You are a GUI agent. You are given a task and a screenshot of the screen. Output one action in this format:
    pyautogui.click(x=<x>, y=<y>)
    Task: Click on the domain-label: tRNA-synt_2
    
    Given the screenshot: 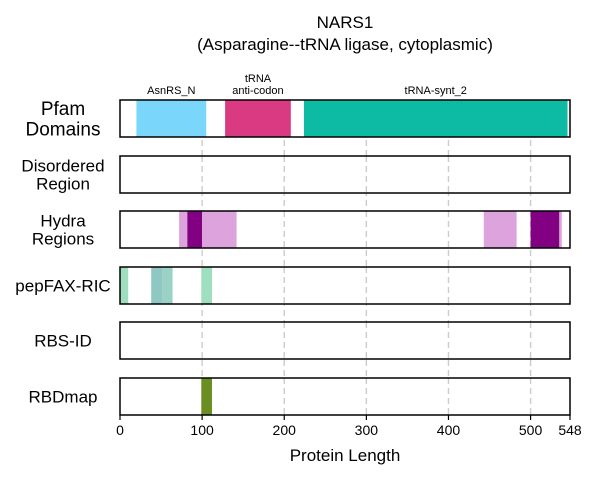 What is the action you would take?
    pyautogui.click(x=436, y=91)
    